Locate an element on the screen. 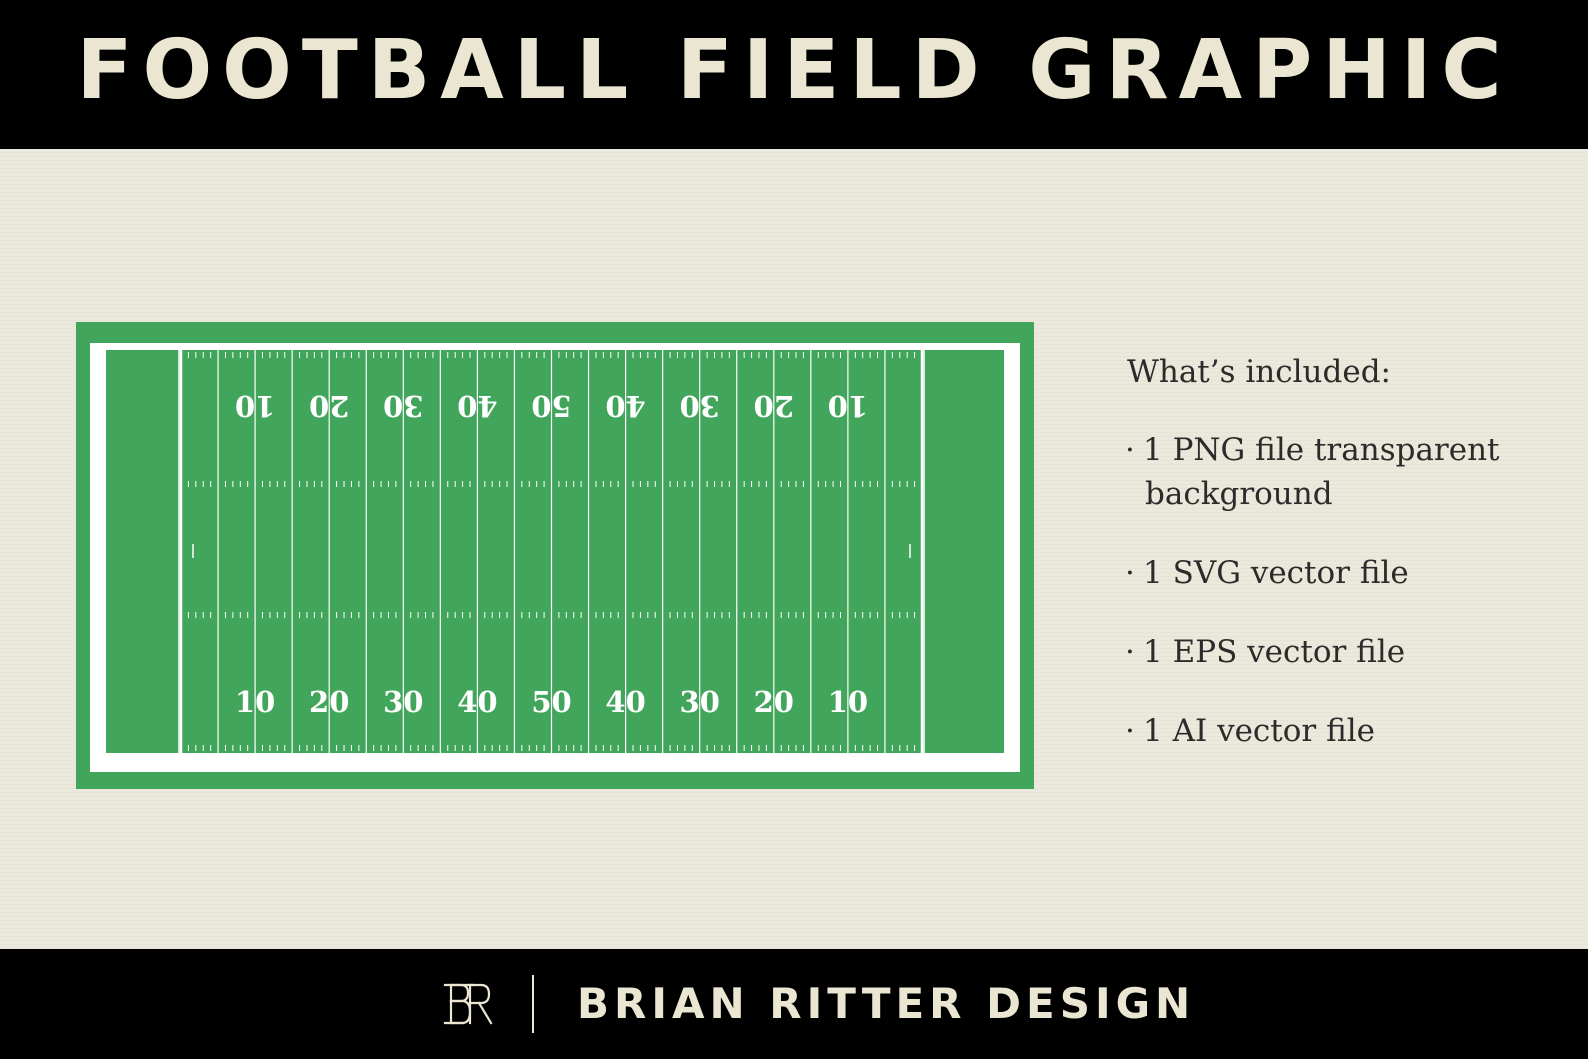  included-heading: What’s included: is located at coordinates (1259, 372).